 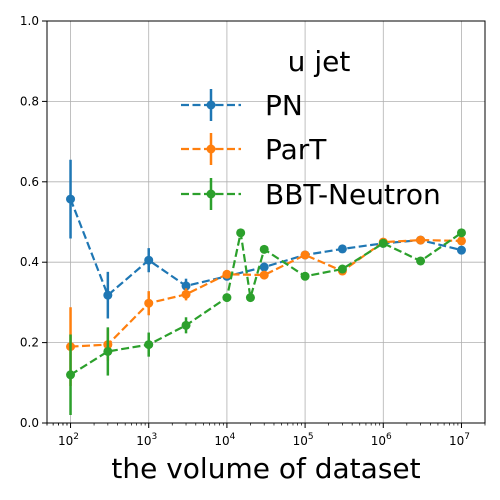 I want to click on legend-entry: BBT-Neutron, so click(x=311, y=194).